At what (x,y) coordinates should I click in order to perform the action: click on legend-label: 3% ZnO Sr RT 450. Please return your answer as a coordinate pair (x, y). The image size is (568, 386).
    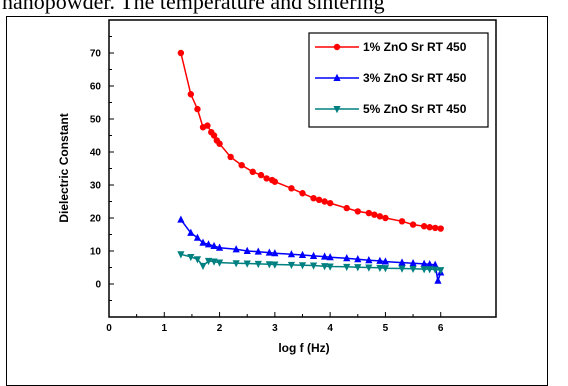
    Looking at the image, I should click on (415, 78).